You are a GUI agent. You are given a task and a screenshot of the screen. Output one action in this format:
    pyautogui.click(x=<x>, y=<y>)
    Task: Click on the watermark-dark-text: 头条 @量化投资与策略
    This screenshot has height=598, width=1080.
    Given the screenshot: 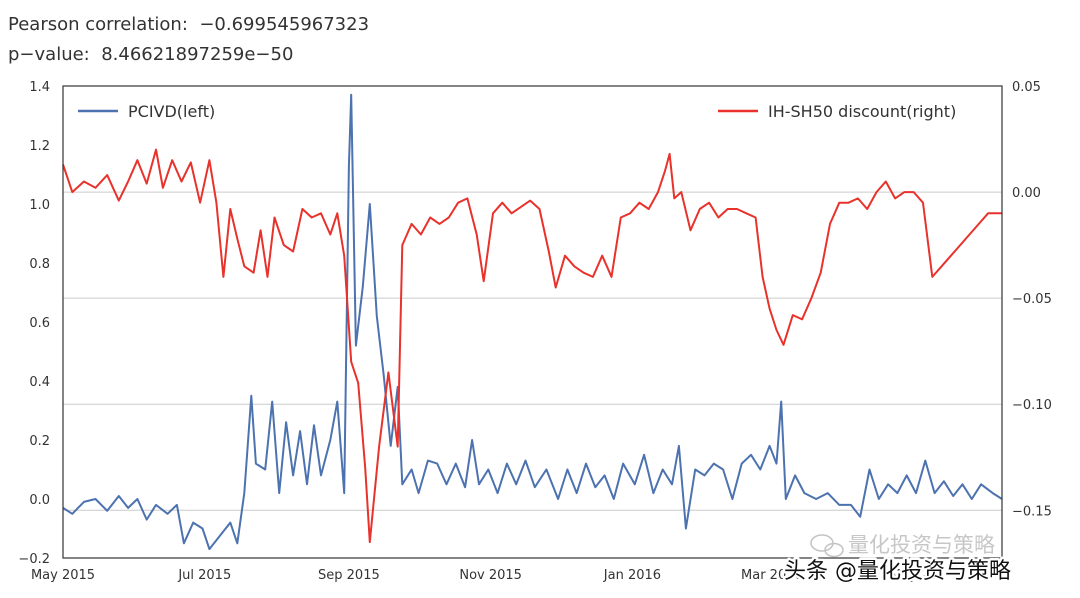 What is the action you would take?
    pyautogui.click(x=897, y=571)
    